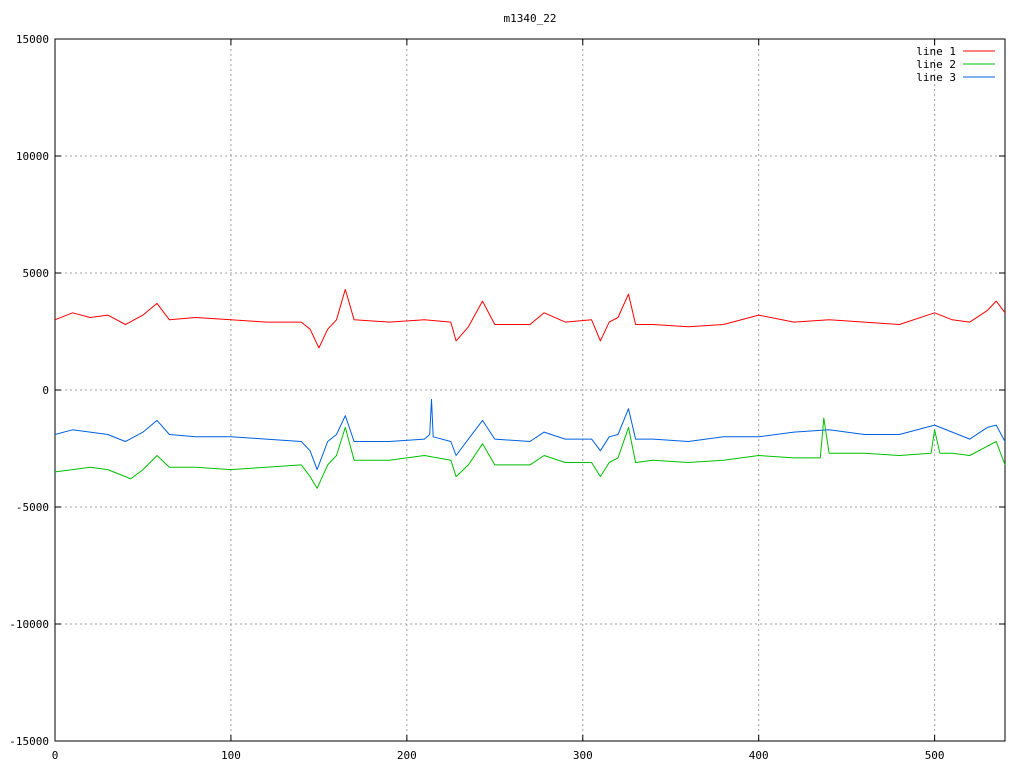  What do you see at coordinates (407, 755) in the screenshot?
I see `x-tick-label: 200` at bounding box center [407, 755].